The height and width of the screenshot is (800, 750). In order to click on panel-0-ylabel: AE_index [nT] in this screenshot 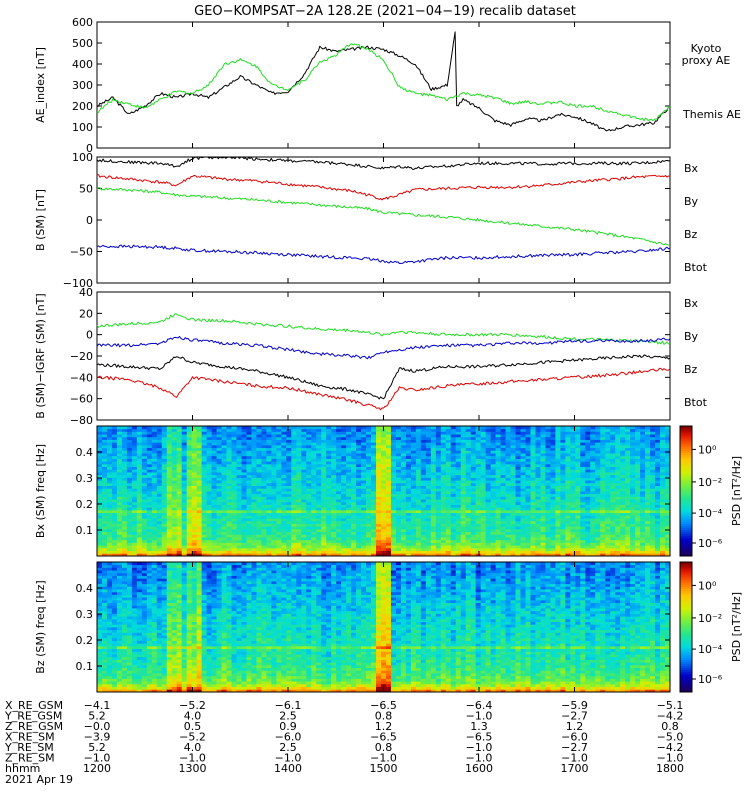, I will do `click(40, 85)`.